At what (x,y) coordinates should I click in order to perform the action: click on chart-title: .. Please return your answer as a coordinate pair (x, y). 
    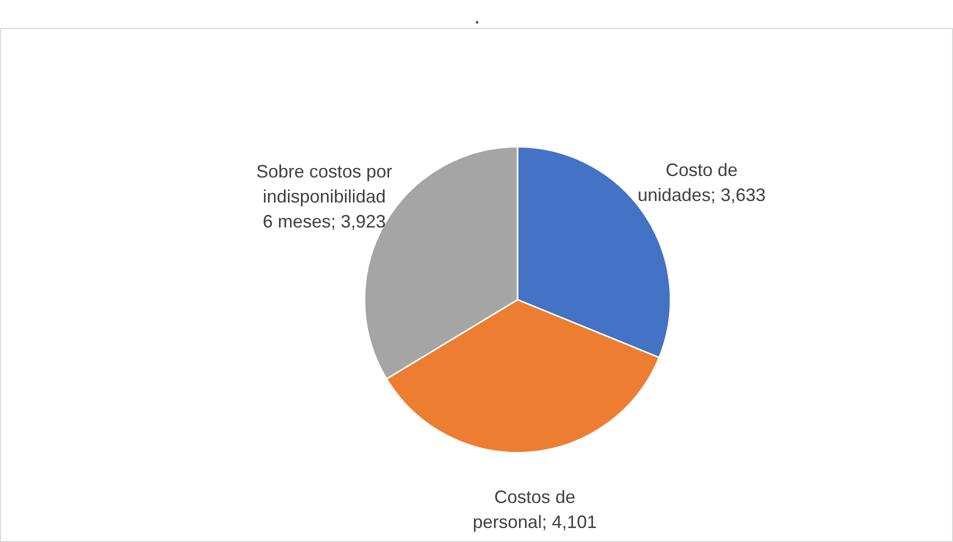
    Looking at the image, I should click on (477, 16).